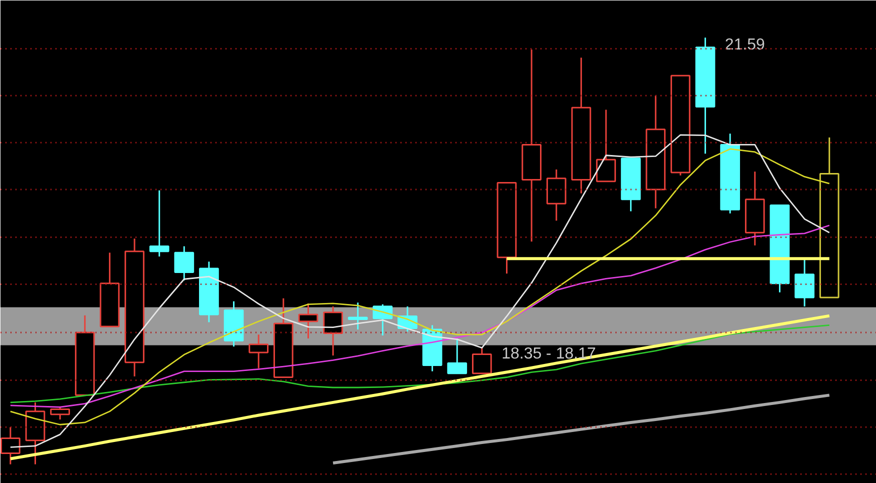  Describe the element at coordinates (549, 354) in the screenshot. I see `annotation: 18.35 - 18.17` at that location.